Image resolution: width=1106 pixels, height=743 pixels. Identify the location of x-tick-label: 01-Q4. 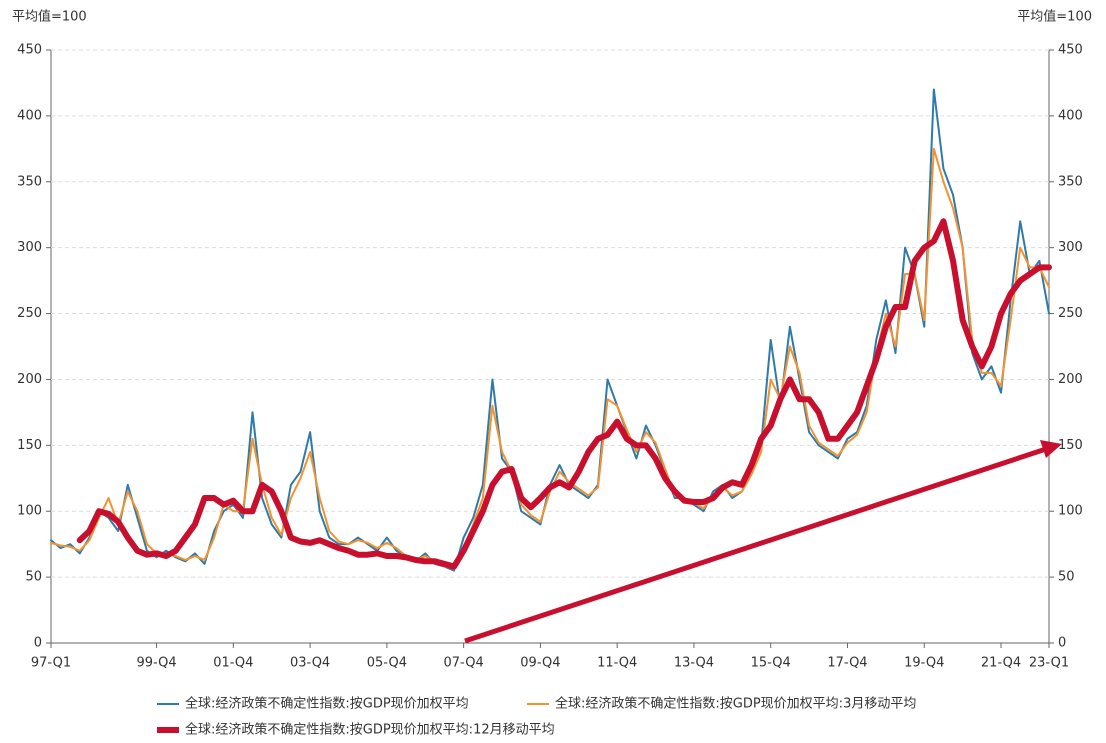
(233, 663).